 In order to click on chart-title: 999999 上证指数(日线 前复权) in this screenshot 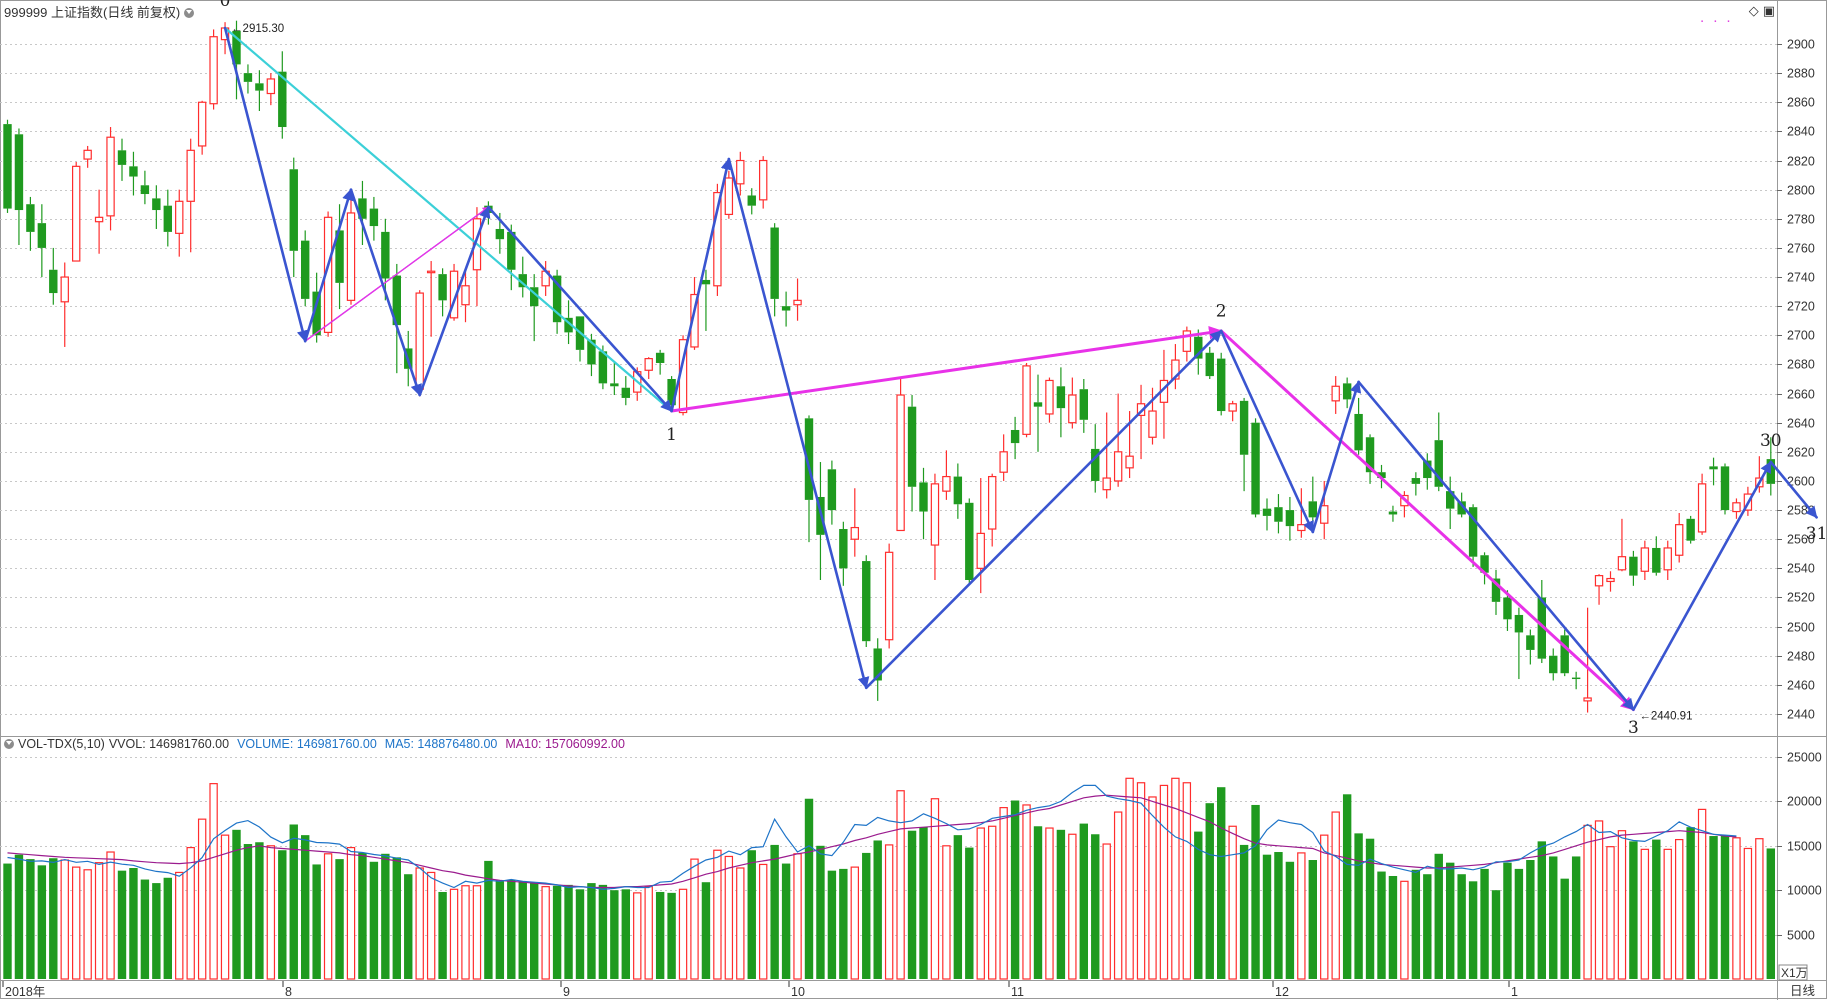, I will do `click(99, 11)`.